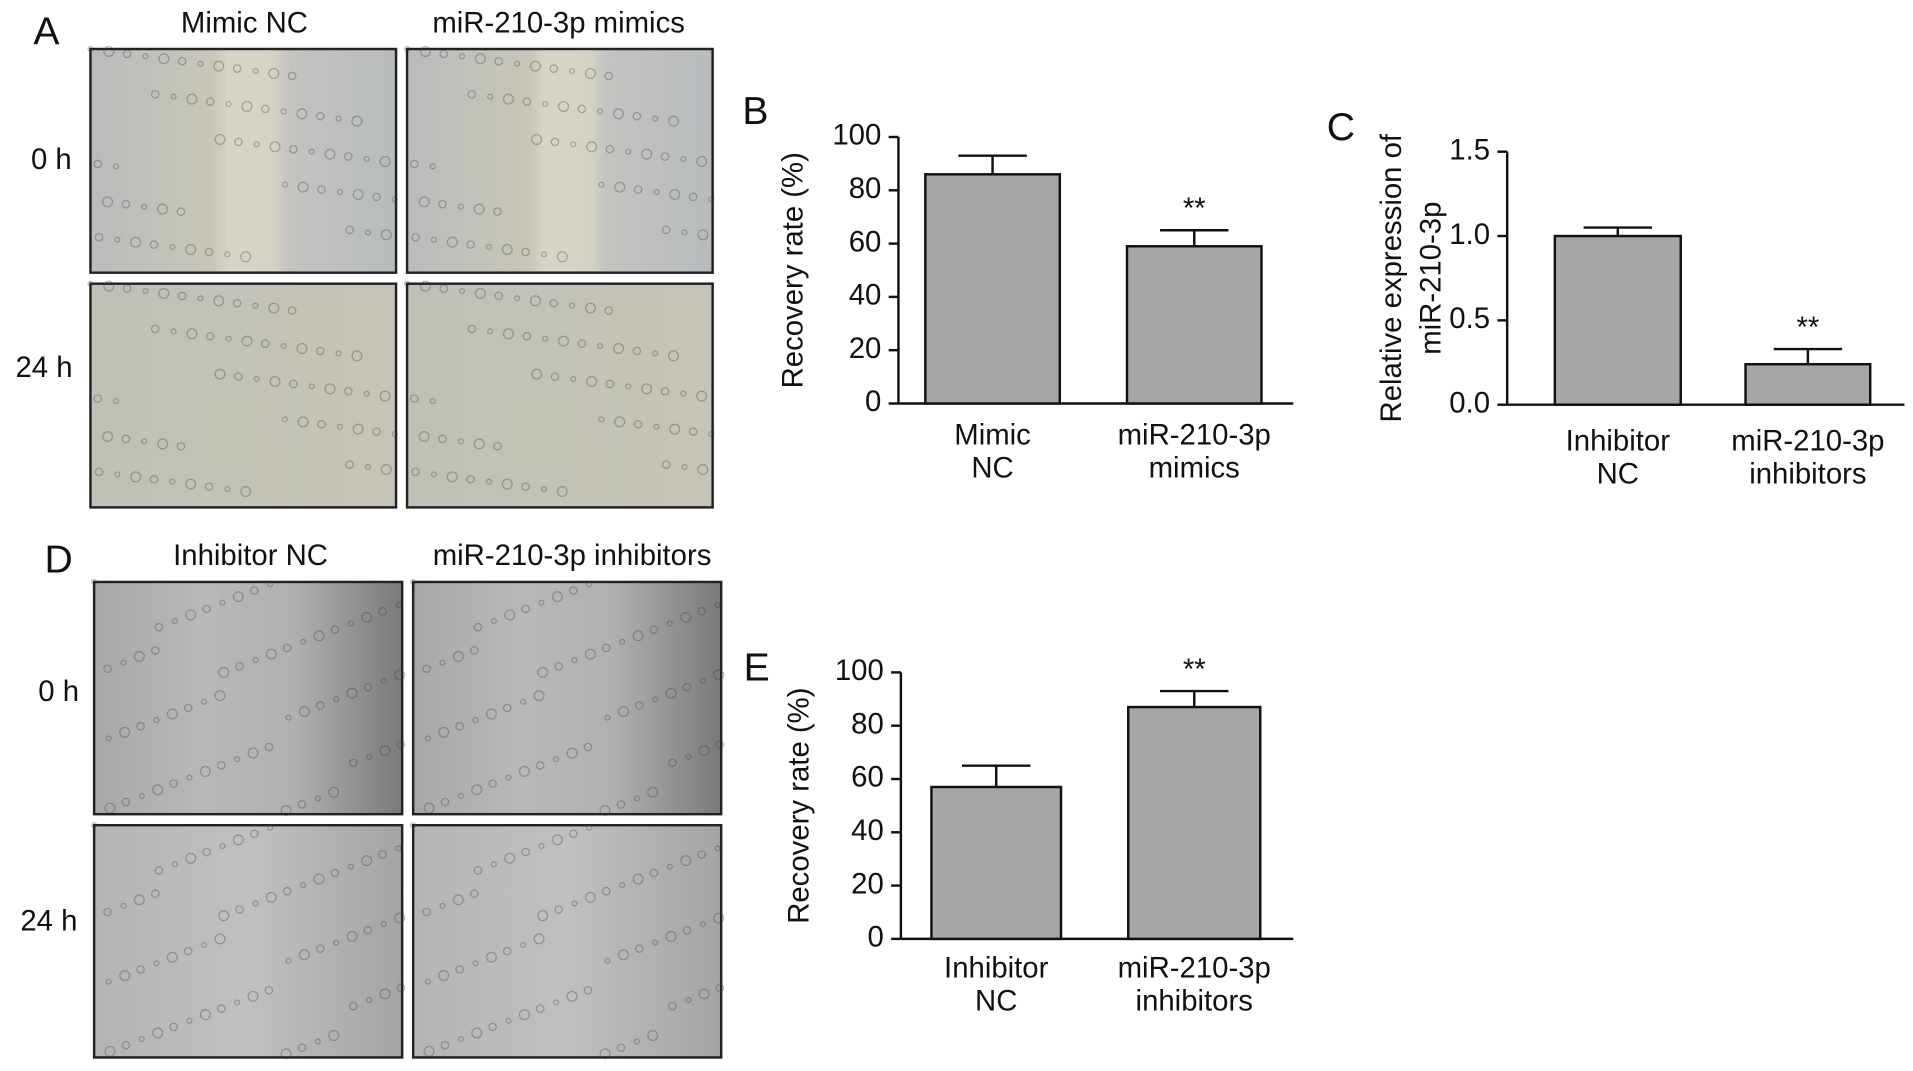 The height and width of the screenshot is (1071, 1913). Describe the element at coordinates (792, 270) in the screenshot. I see `y-axis-label: Recovery rate (%)` at that location.